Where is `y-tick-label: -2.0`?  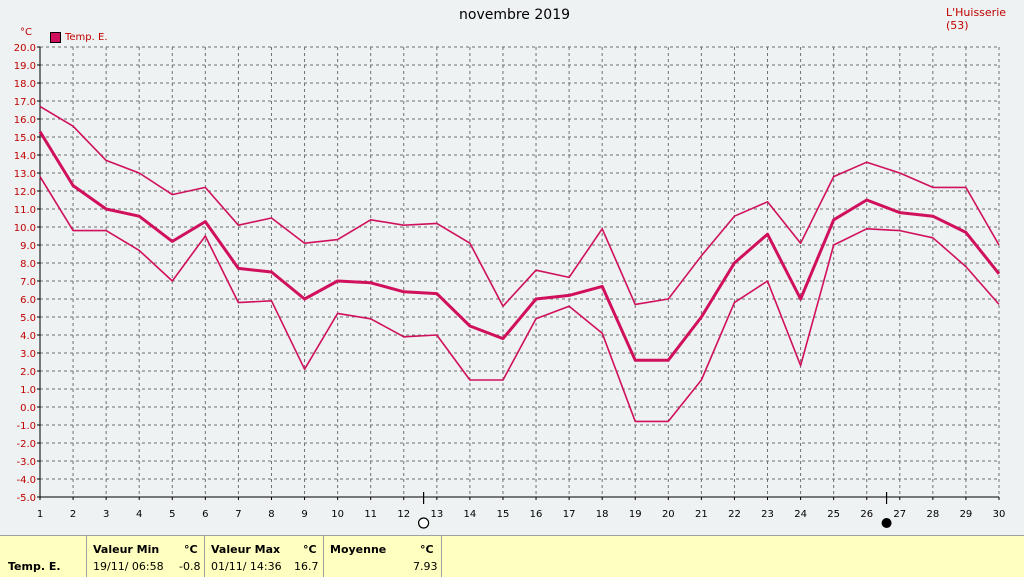 y-tick-label: -2.0 is located at coordinates (26, 444).